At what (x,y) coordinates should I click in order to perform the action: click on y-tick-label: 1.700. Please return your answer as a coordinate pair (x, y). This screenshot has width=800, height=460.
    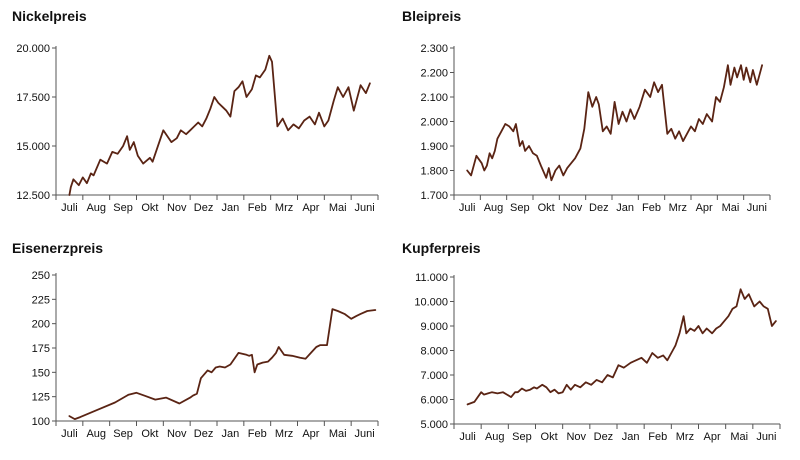
    Looking at the image, I should click on (434, 196).